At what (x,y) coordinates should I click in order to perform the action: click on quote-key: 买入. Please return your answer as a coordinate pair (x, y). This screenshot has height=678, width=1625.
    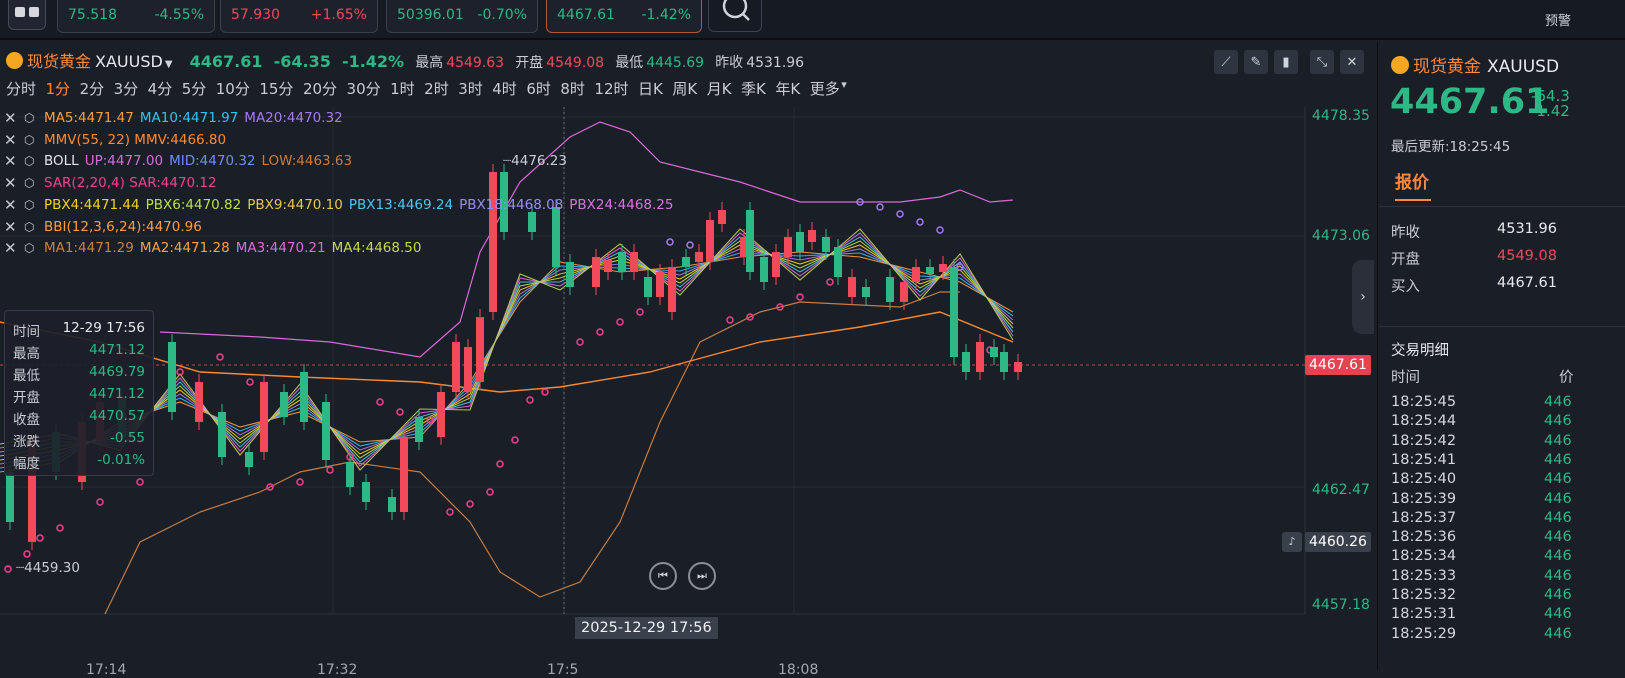
    Looking at the image, I should click on (1405, 287).